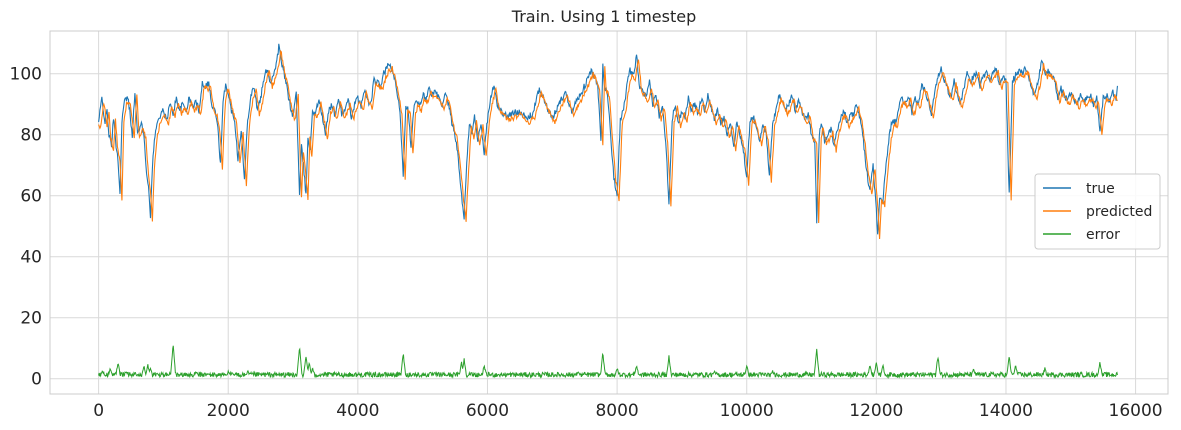  What do you see at coordinates (1136, 411) in the screenshot?
I see `x-tick-label: 16000` at bounding box center [1136, 411].